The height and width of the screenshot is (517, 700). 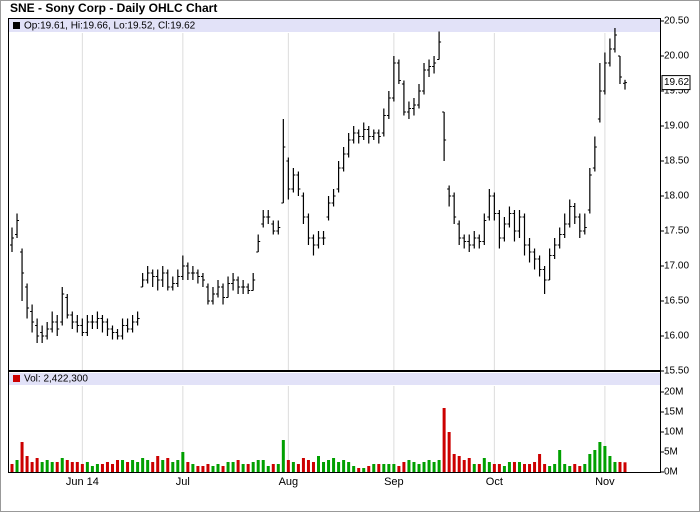 I want to click on y-tick-label: 19.00, so click(x=676, y=126).